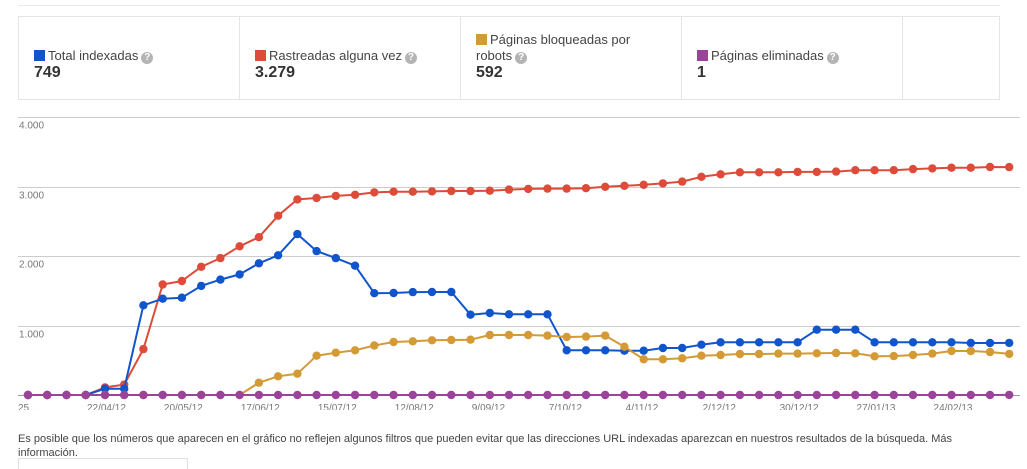 This screenshot has width=1027, height=469. Describe the element at coordinates (350, 73) in the screenshot. I see `stat-value: 3.279` at that location.